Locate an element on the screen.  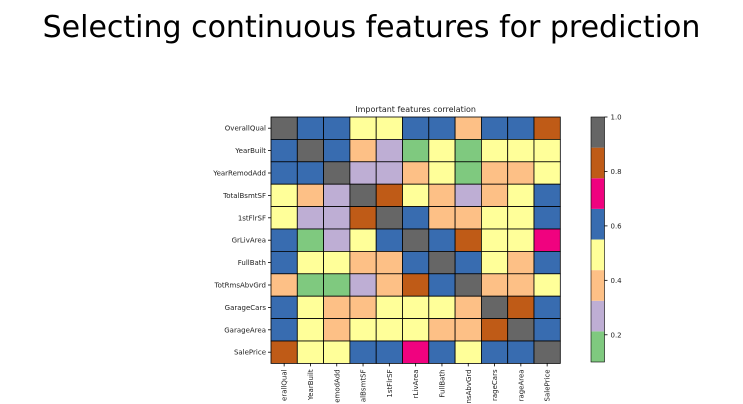
colorbar-tick-label: 0.2 is located at coordinates (616, 335).